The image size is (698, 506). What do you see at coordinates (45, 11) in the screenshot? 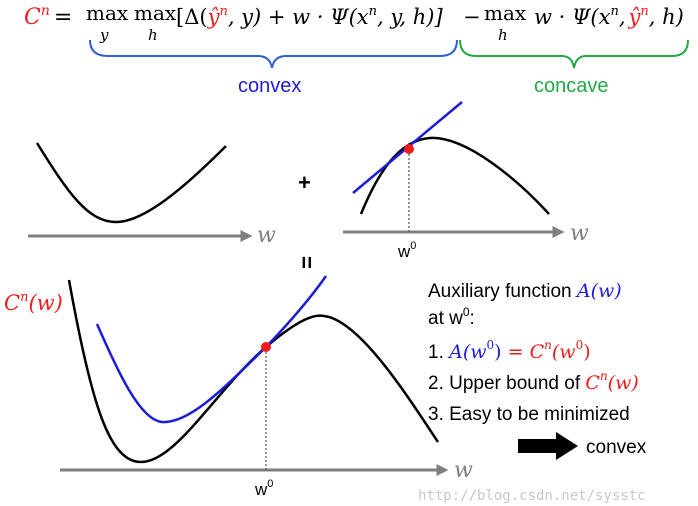
I see `equation-cn-superscript: n` at bounding box center [45, 11].